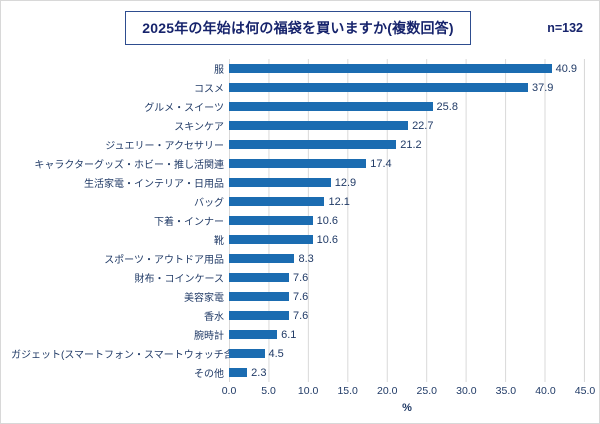  What do you see at coordinates (545, 391) in the screenshot?
I see `x-axis-tick: 40.0` at bounding box center [545, 391].